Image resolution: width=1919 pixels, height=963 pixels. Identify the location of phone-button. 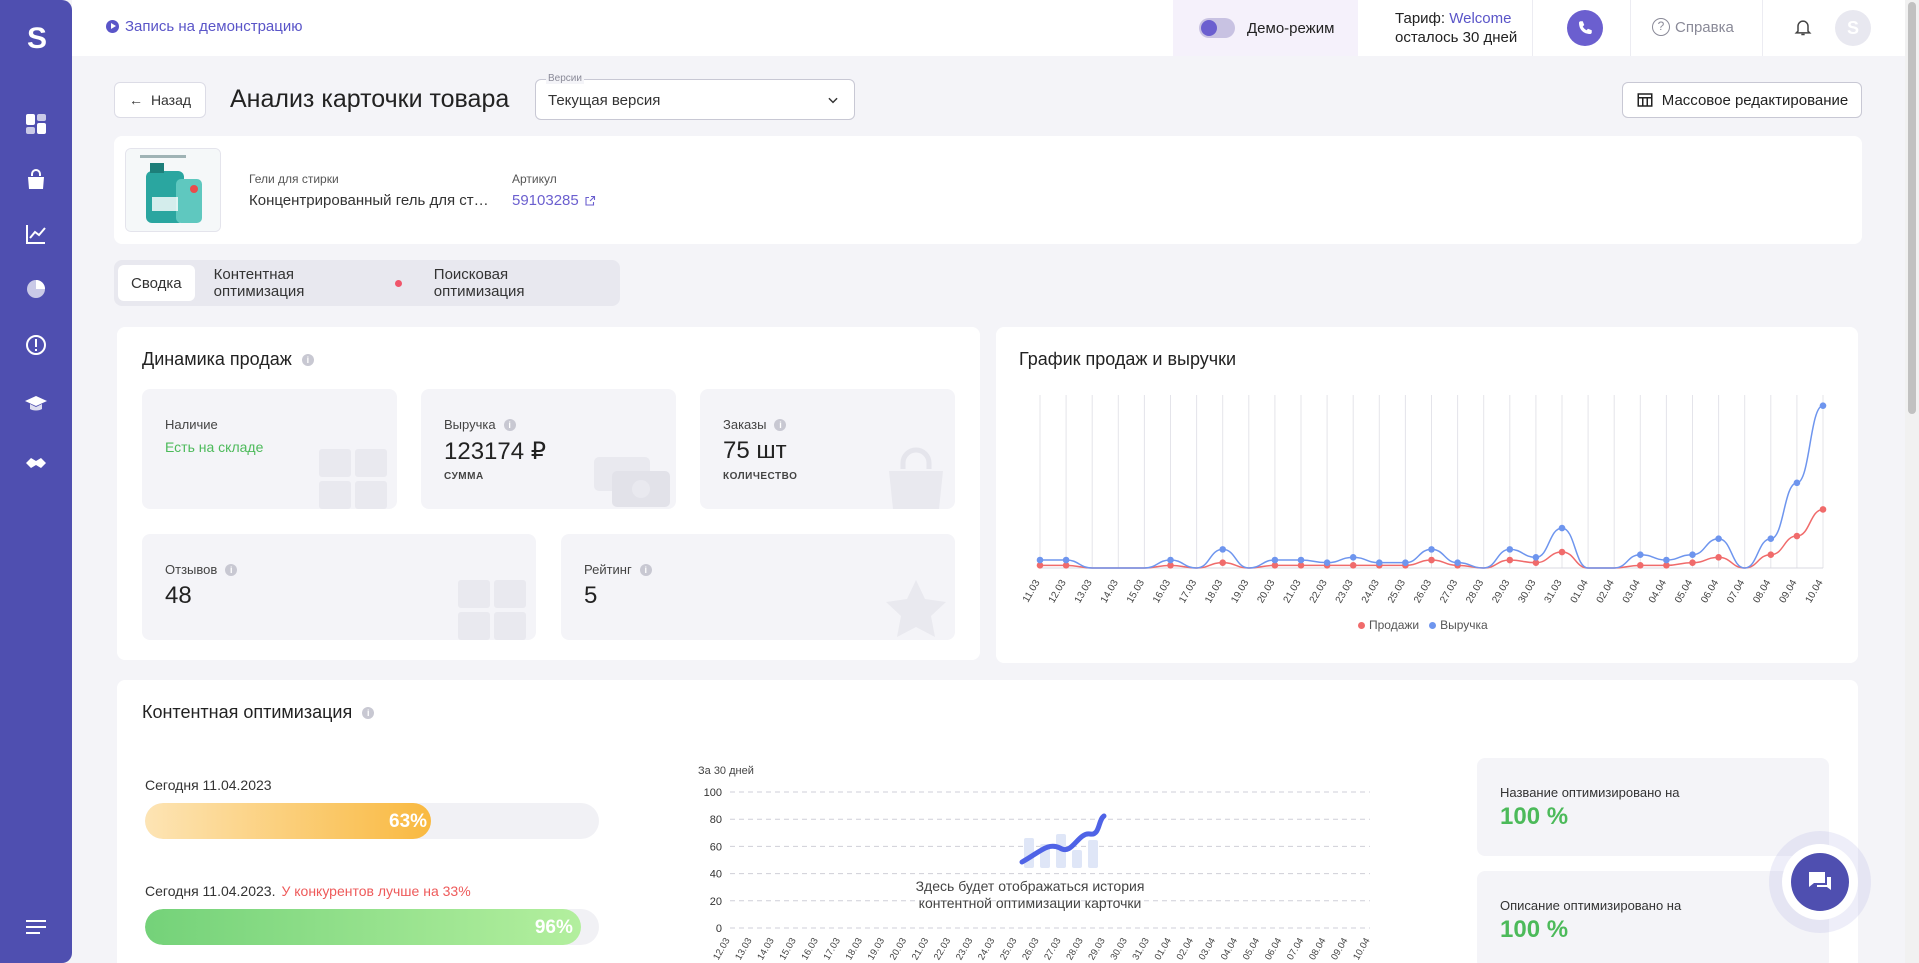
(1585, 28).